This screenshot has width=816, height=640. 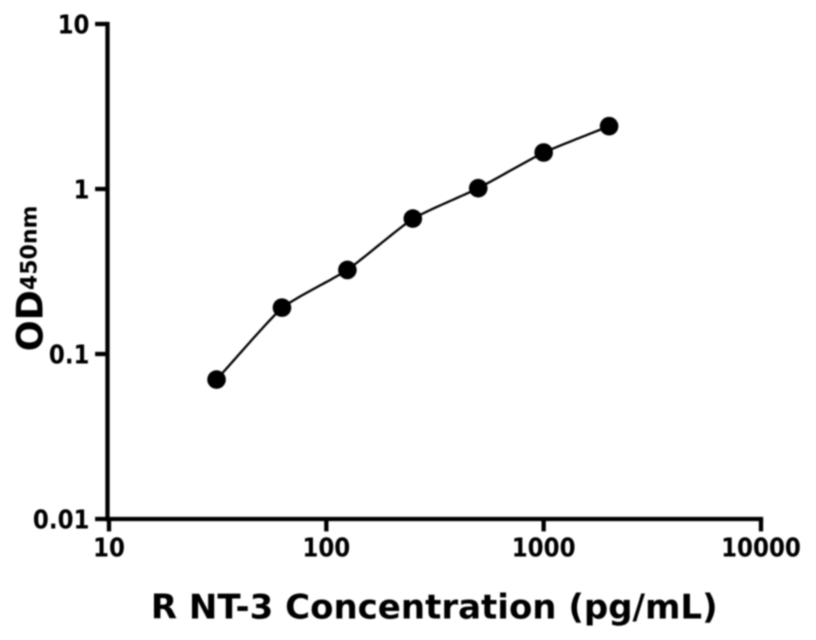 What do you see at coordinates (69, 355) in the screenshot?
I see `y-tick-label: 0.1` at bounding box center [69, 355].